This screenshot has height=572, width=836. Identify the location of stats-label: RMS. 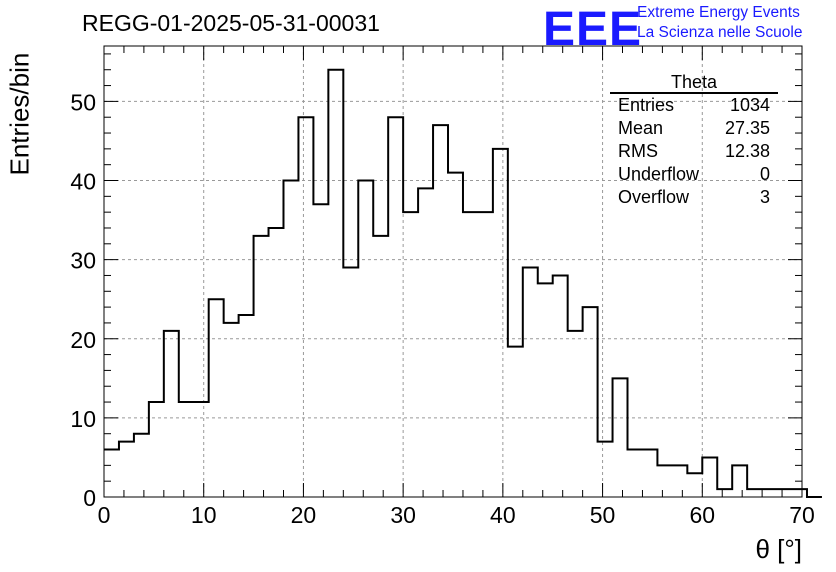
(638, 151).